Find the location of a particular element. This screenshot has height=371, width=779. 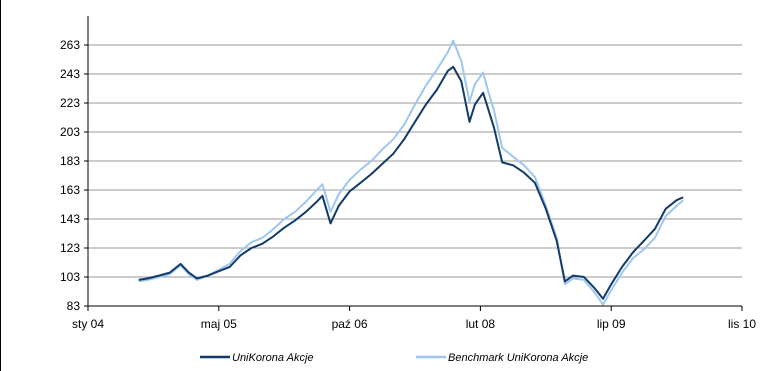

x-tick-label: lip 09 is located at coordinates (611, 324).